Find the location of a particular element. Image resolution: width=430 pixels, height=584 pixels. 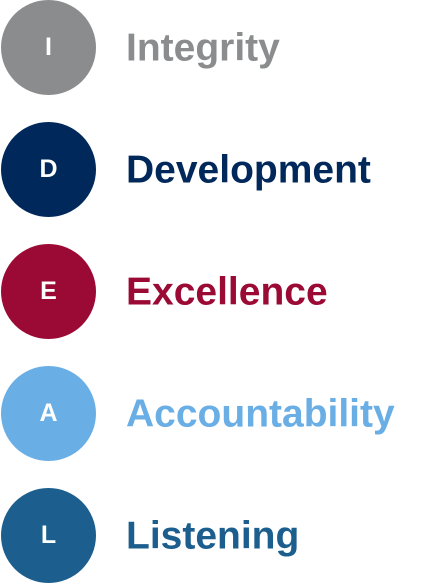

letter-circle-l: L is located at coordinates (48, 535).